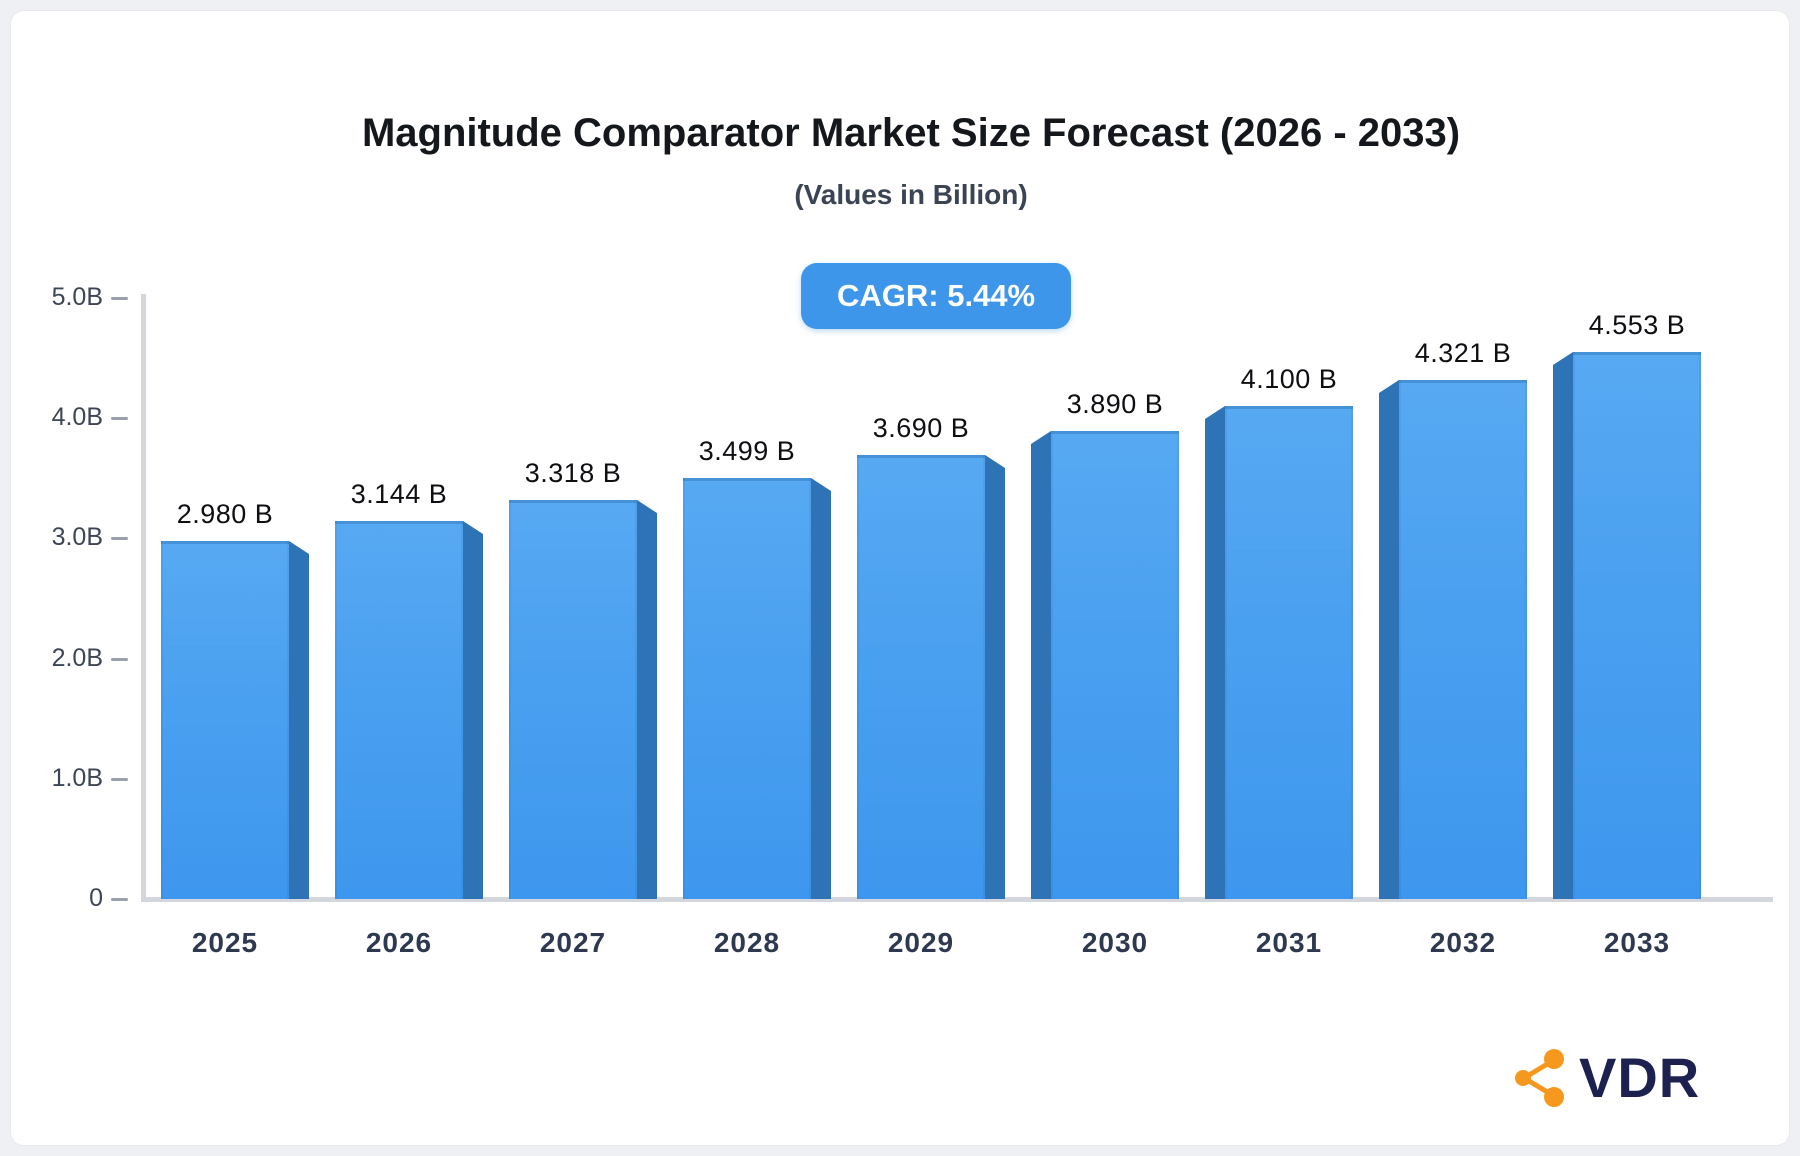 The width and height of the screenshot is (1800, 1156). Describe the element at coordinates (77, 537) in the screenshot. I see `y-tick-label: 3.0B` at that location.